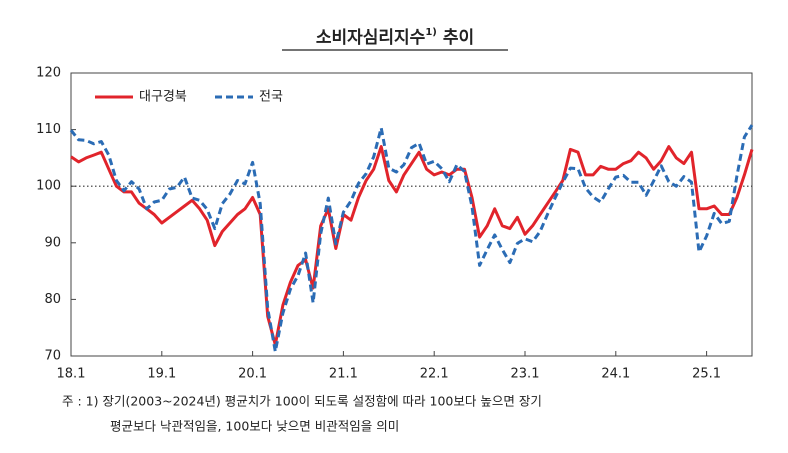 The image size is (788, 453). Describe the element at coordinates (615, 374) in the screenshot. I see `x-tick-label: 24.1` at that location.